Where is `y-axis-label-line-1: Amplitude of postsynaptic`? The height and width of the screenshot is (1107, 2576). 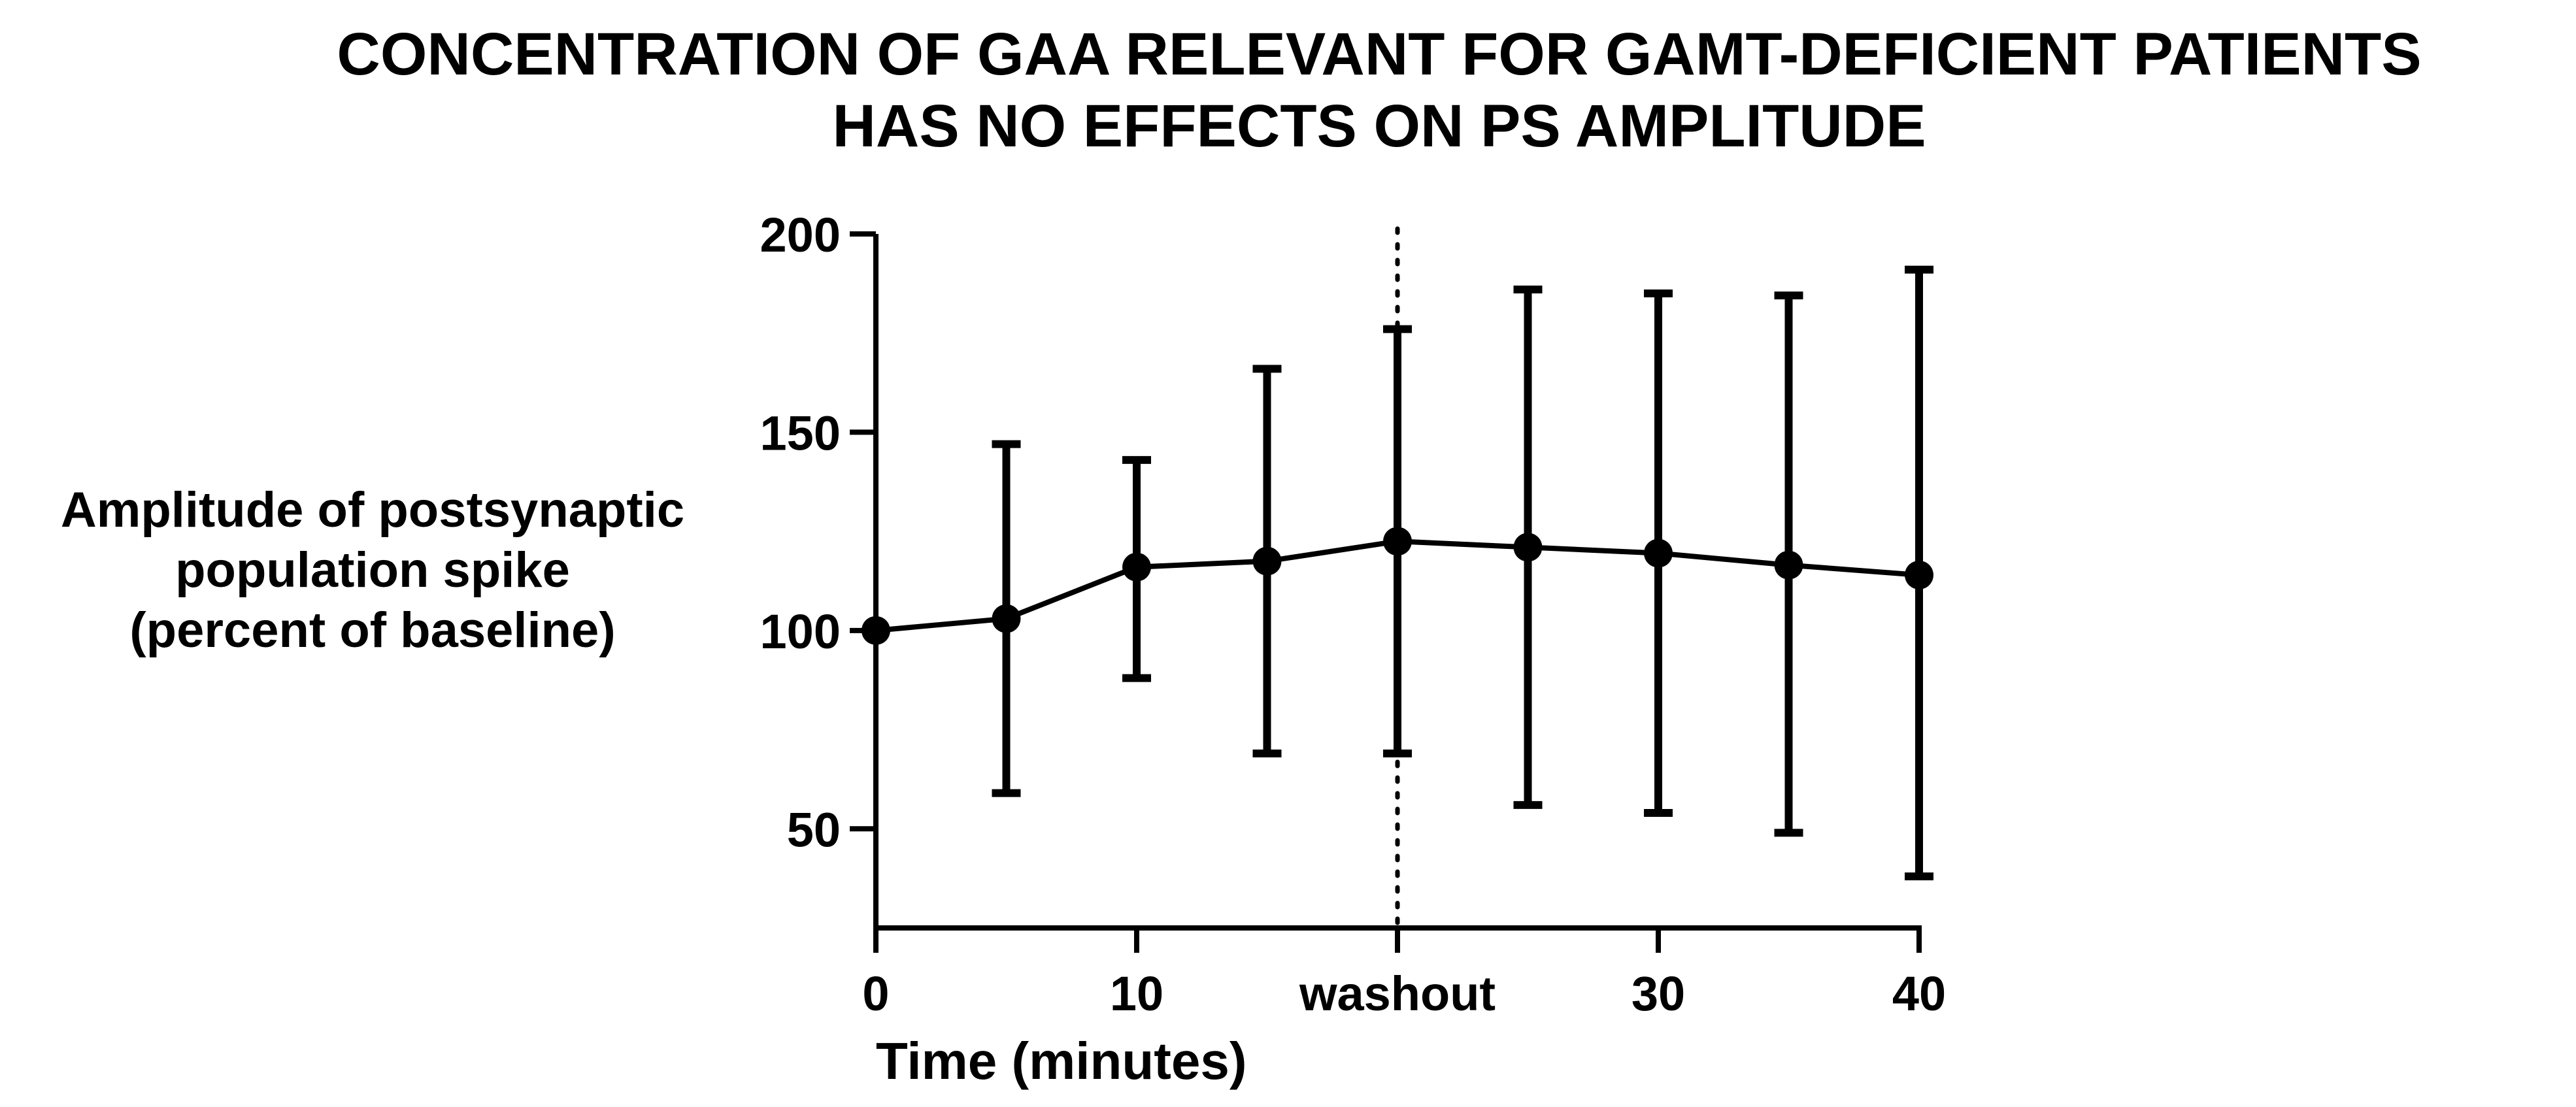
y-axis-label-line-1: Amplitude of postsynaptic is located at coordinates (373, 510).